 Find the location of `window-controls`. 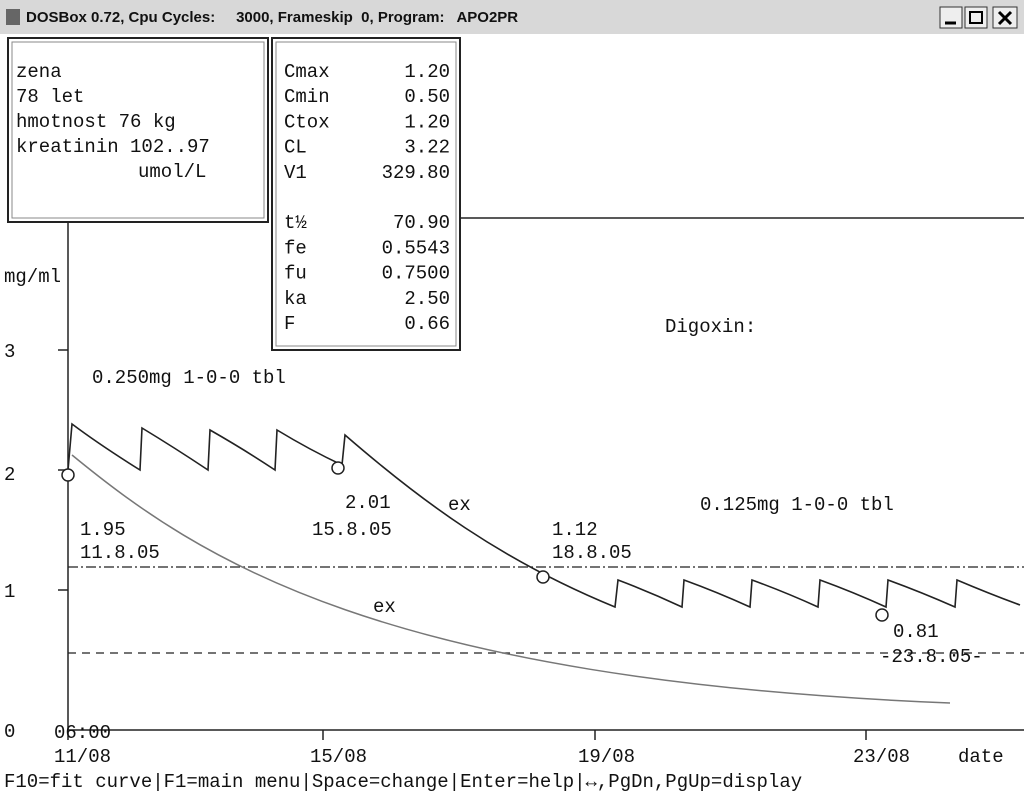

window-controls is located at coordinates (978, 17).